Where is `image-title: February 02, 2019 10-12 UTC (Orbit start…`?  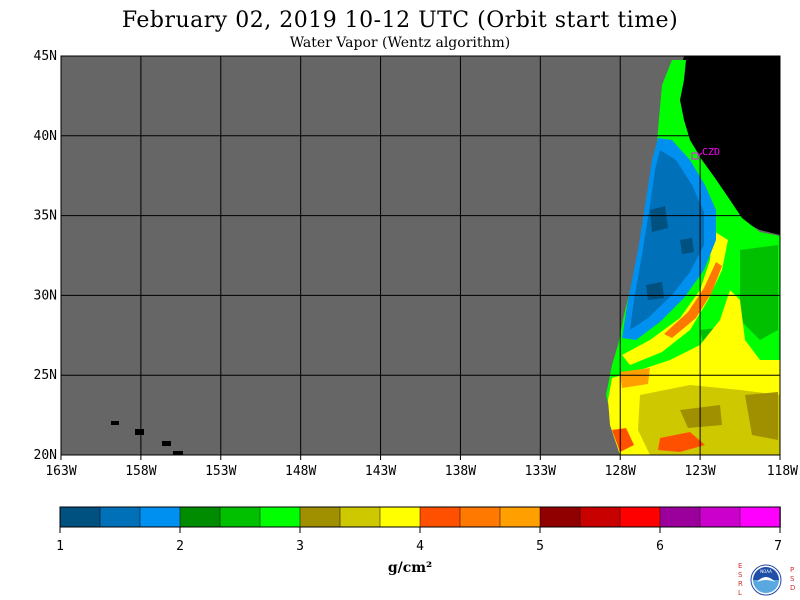
image-title: February 02, 2019 10-12 UTC (Orbit start… is located at coordinates (400, 20).